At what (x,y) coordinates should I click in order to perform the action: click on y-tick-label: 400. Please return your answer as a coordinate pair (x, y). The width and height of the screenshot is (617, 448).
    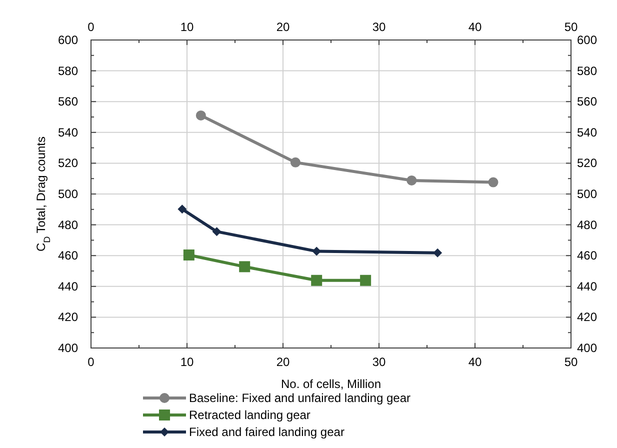
    Looking at the image, I should click on (68, 348).